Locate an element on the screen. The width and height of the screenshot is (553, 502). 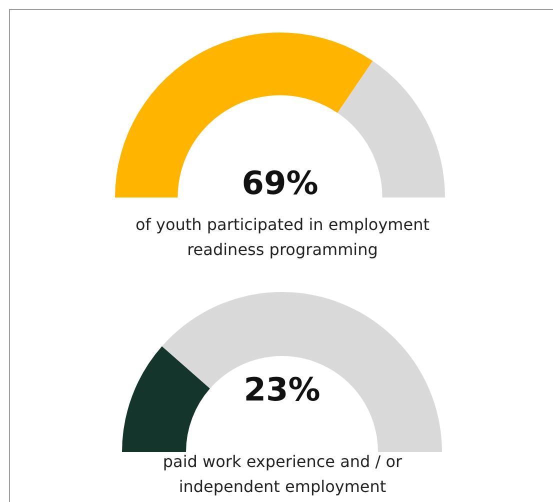
text: 23% is located at coordinates (282, 389).